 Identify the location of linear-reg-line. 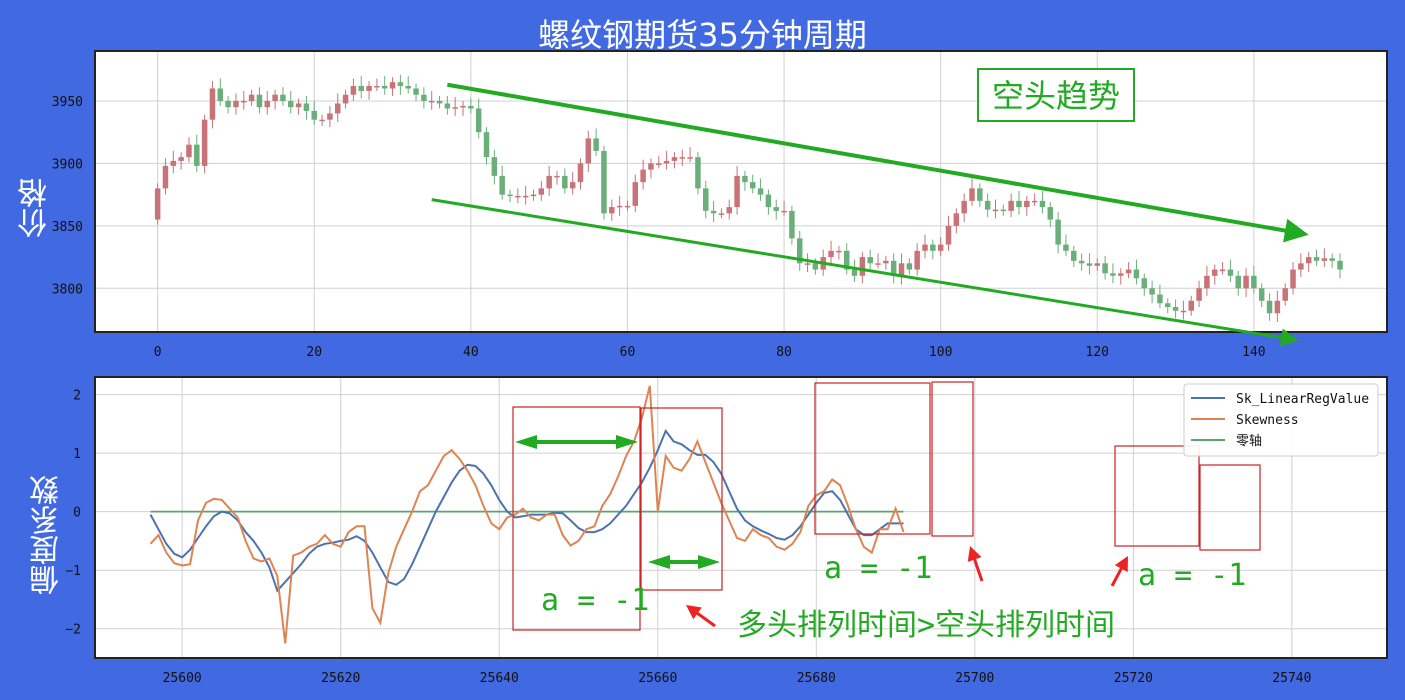
(526, 510).